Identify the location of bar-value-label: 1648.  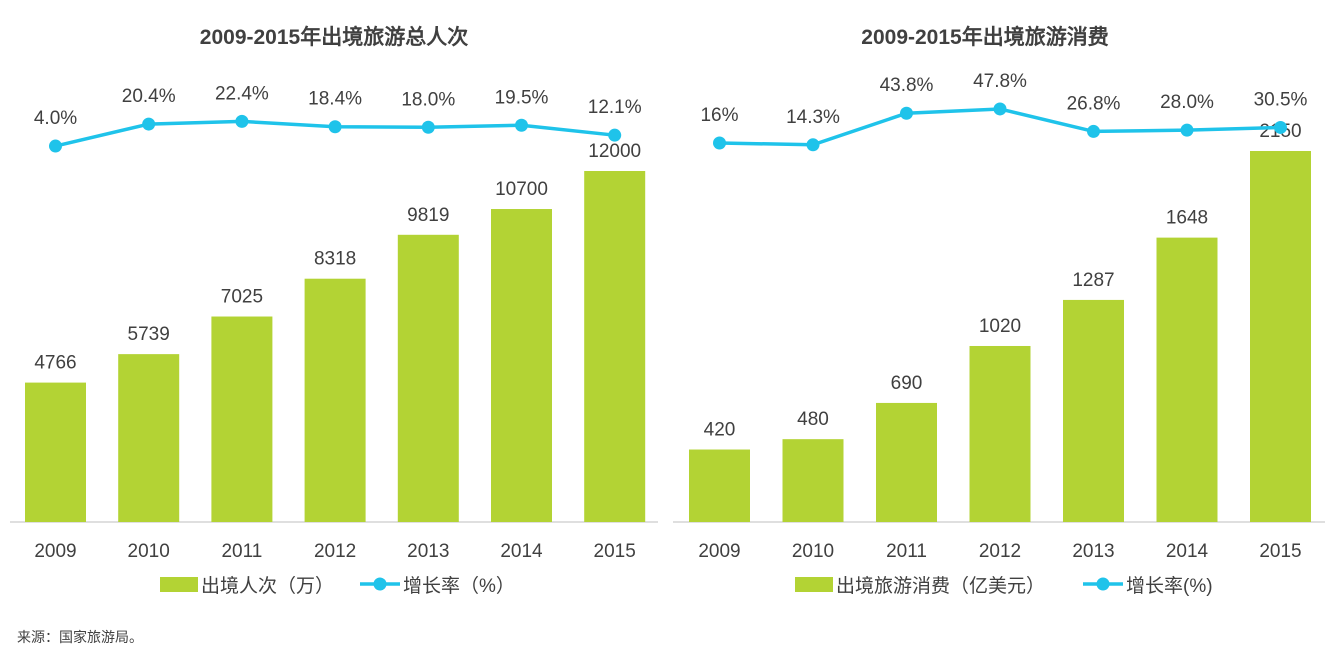
(1187, 218).